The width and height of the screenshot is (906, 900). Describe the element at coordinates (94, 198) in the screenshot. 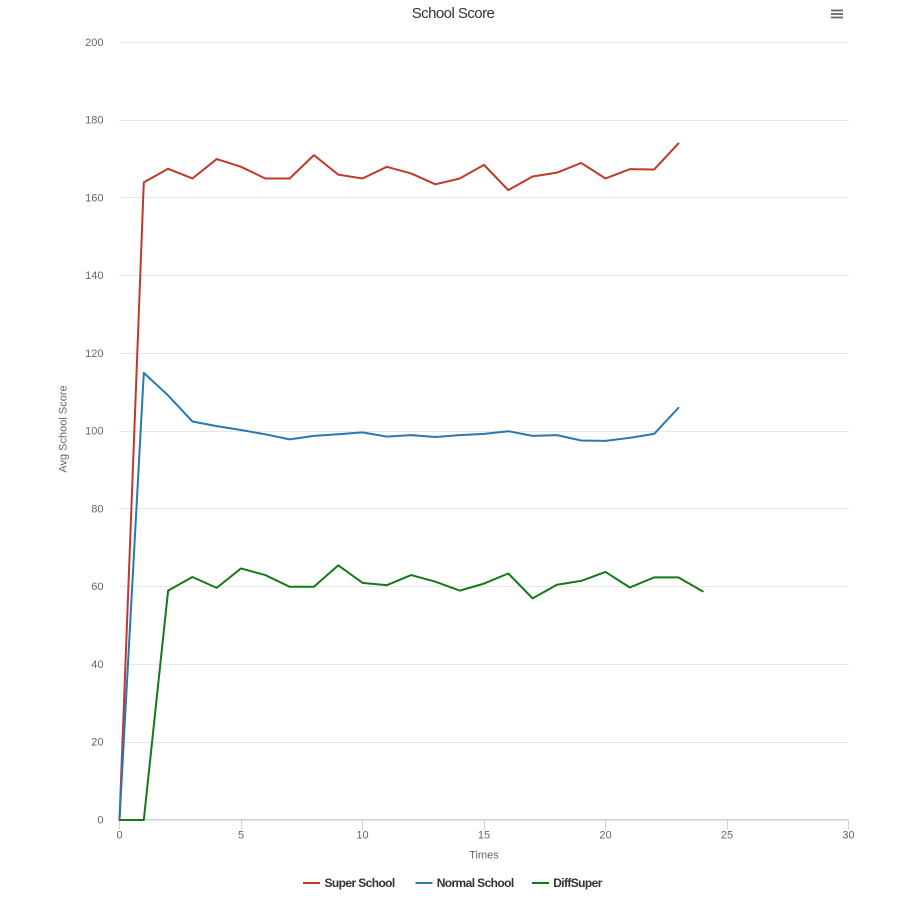

I see `svg-text: 160` at that location.